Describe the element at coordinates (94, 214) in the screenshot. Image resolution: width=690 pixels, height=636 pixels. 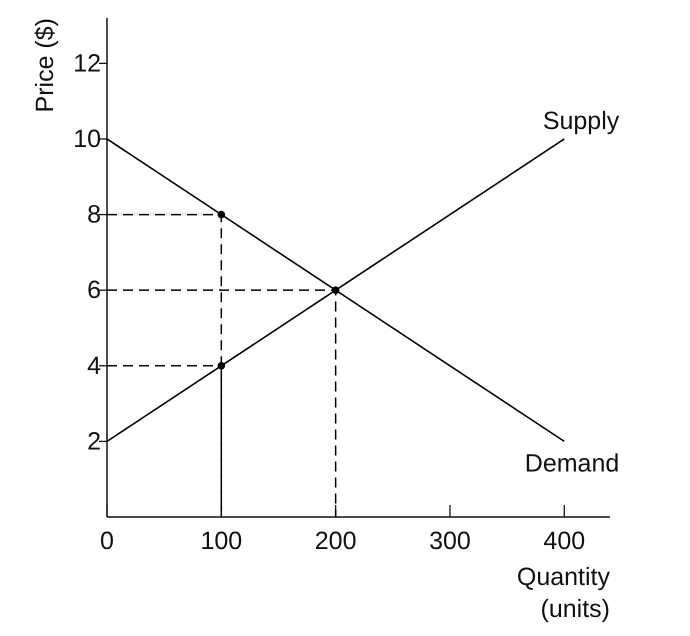
I see `y-tick-label: 8` at that location.